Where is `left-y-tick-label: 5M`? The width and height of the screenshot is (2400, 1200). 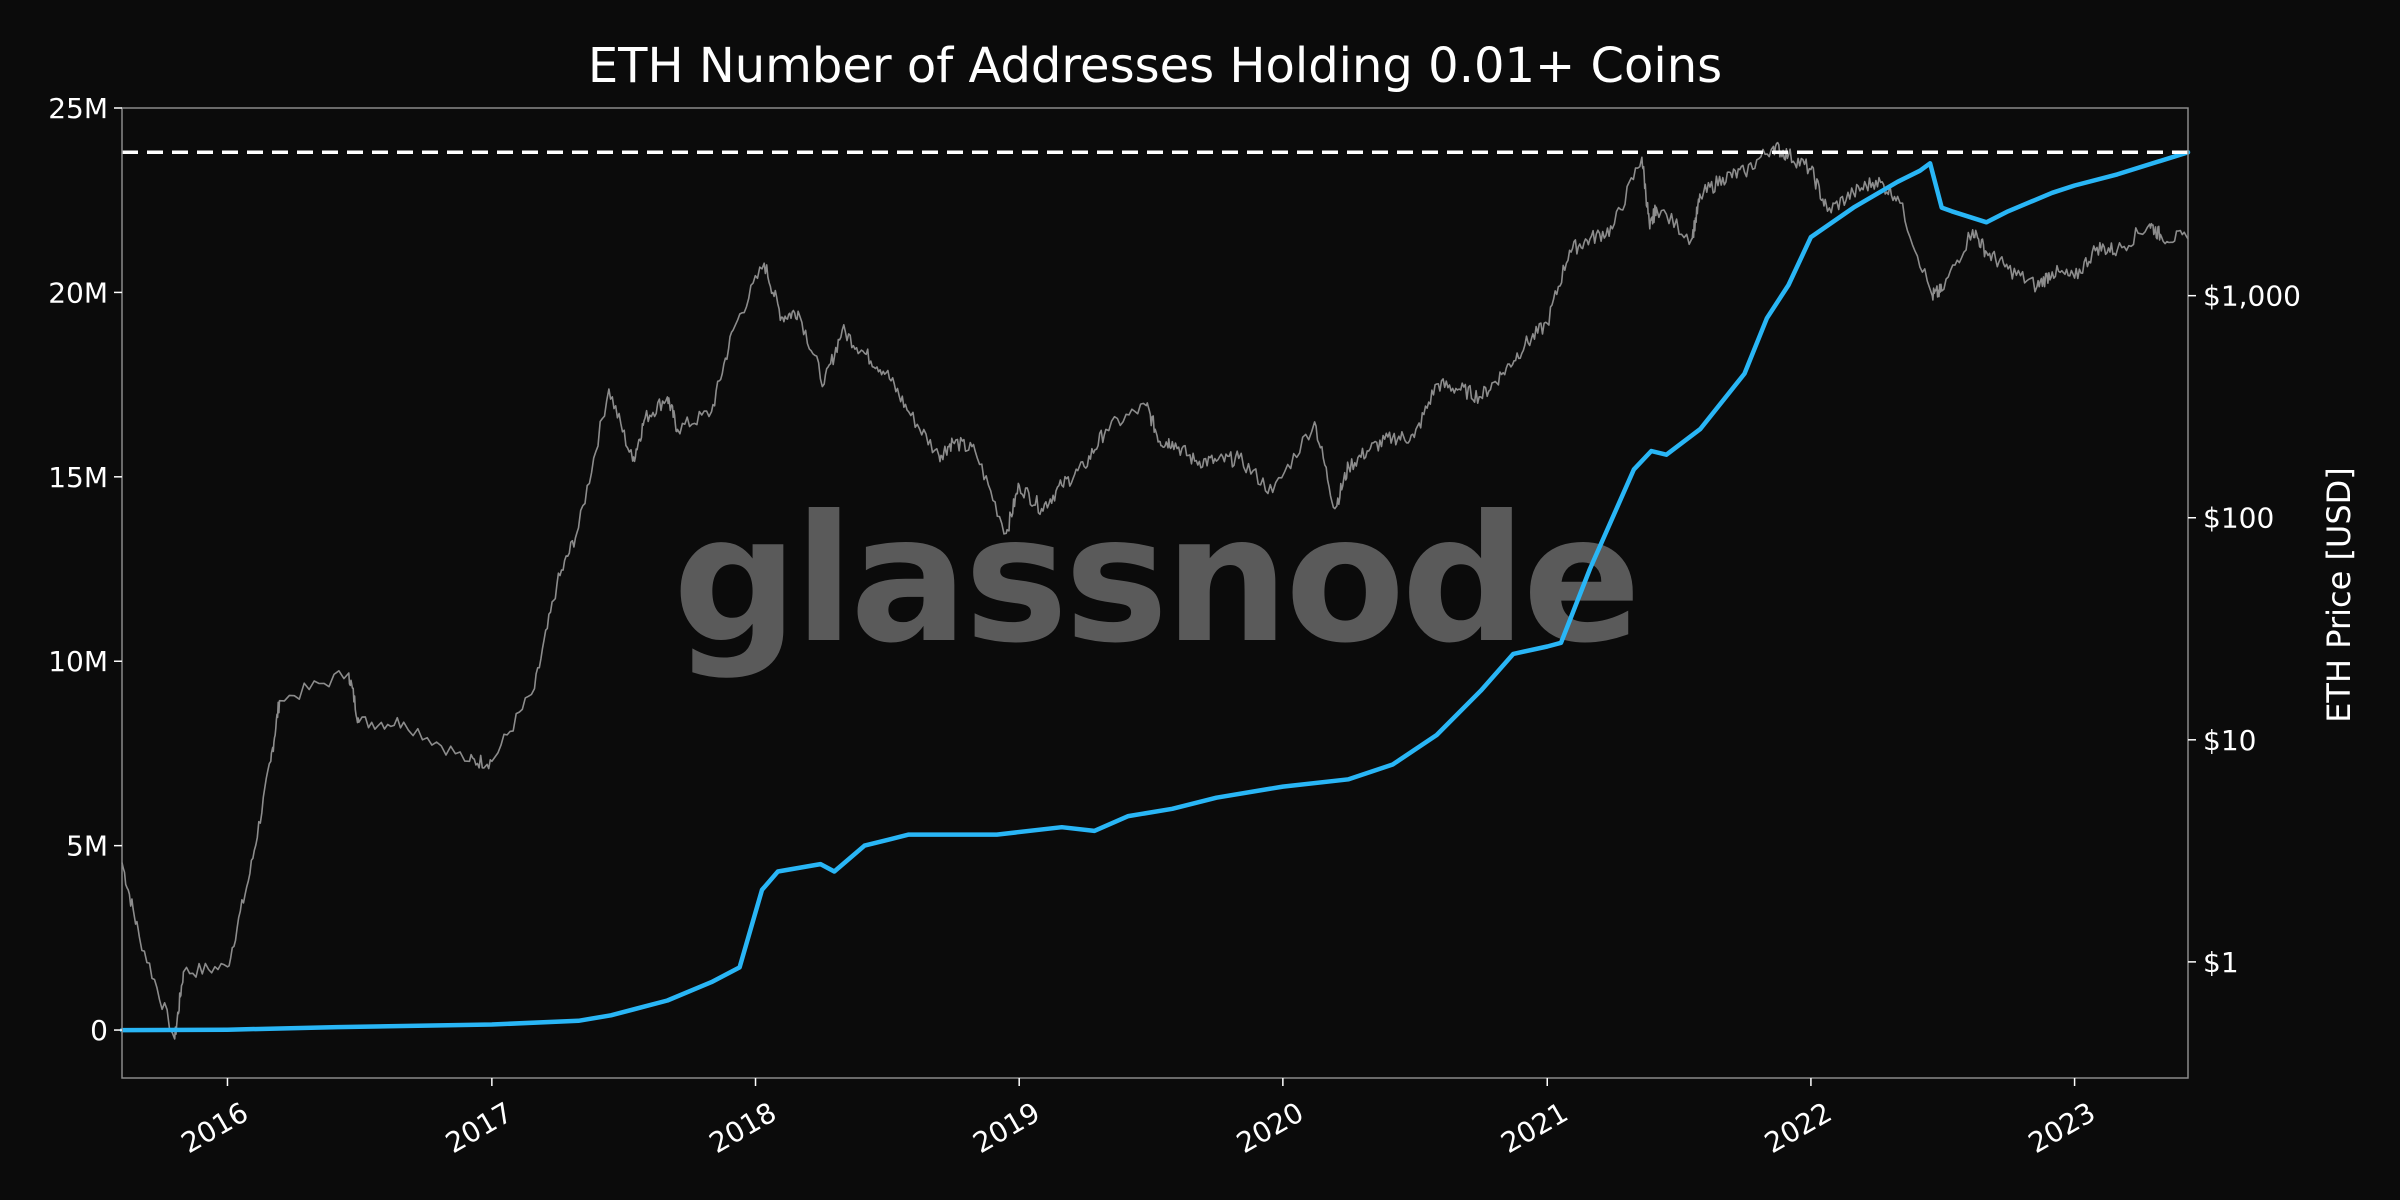
left-y-tick-label: 5M is located at coordinates (87, 846).